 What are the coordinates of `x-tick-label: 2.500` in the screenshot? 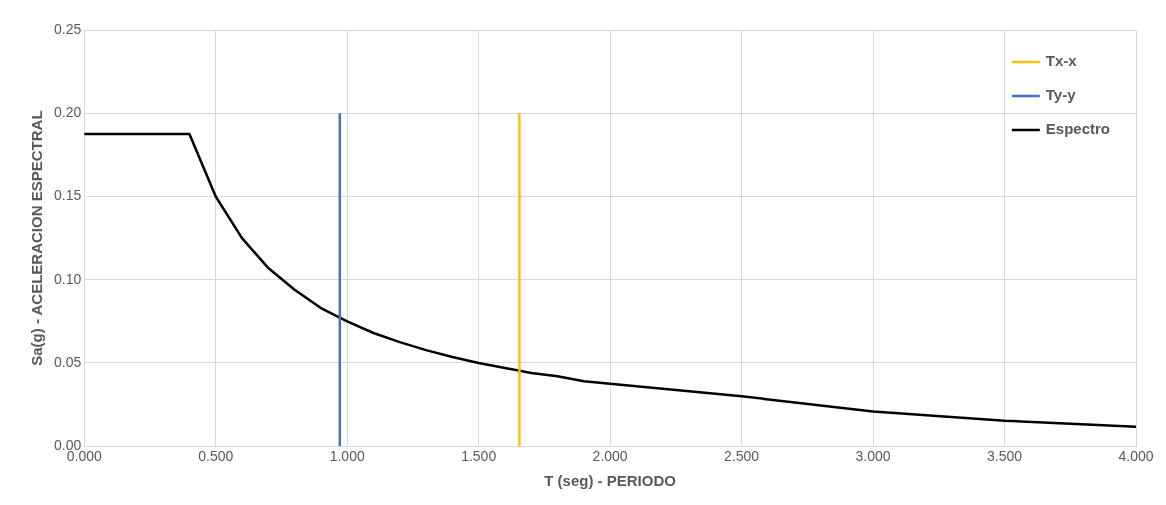 It's located at (742, 456).